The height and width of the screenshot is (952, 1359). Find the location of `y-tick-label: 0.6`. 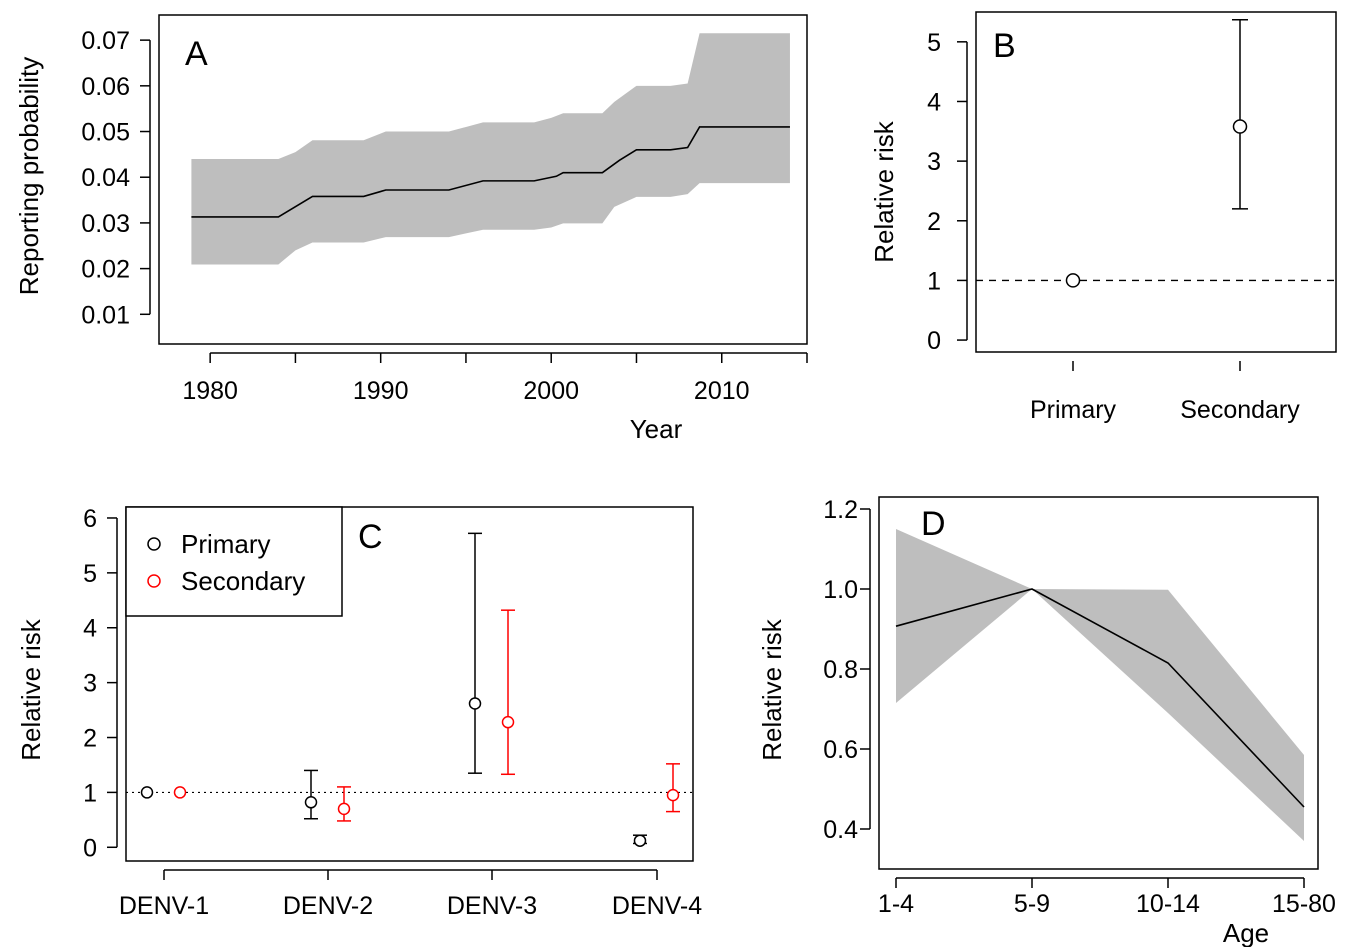

y-tick-label: 0.6 is located at coordinates (840, 750).